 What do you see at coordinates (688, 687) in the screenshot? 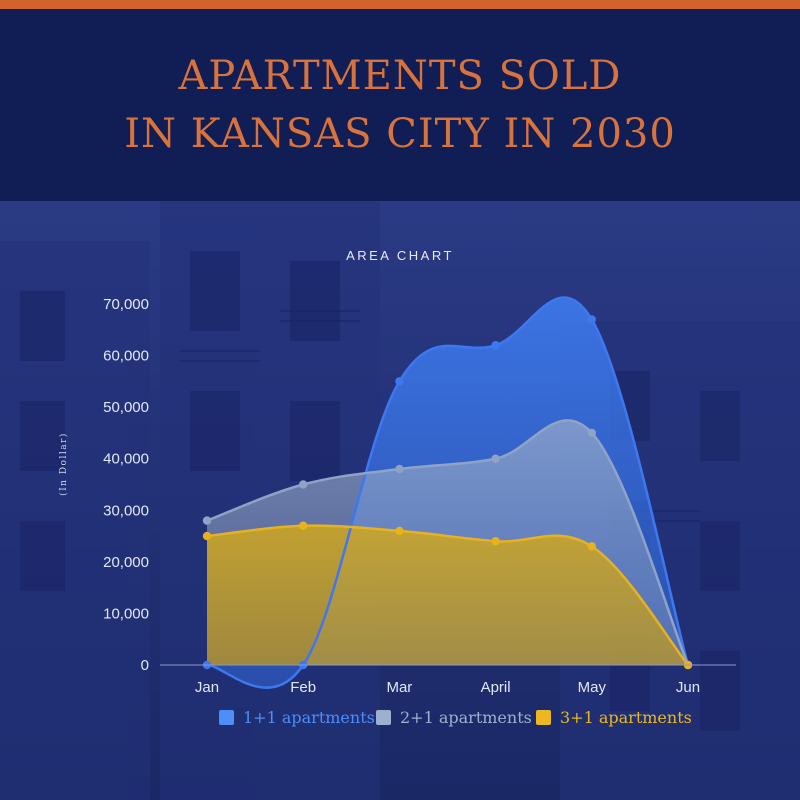
I see `x-tick-label: Jun` at bounding box center [688, 687].